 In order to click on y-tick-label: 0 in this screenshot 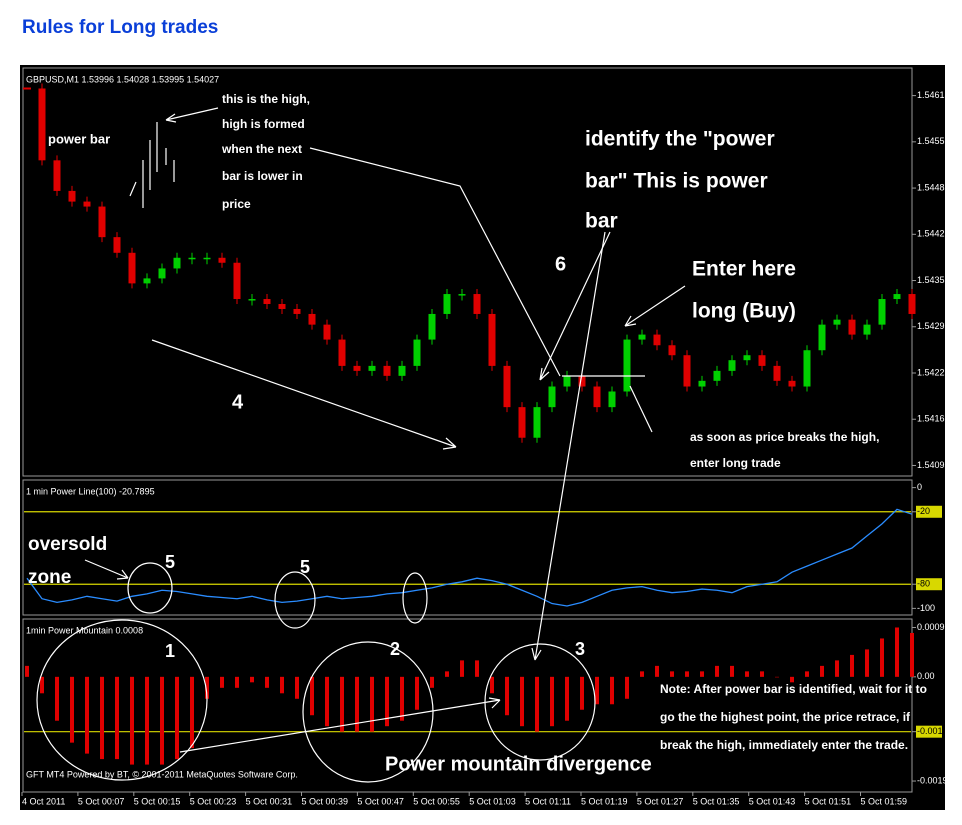, I will do `click(919, 487)`.